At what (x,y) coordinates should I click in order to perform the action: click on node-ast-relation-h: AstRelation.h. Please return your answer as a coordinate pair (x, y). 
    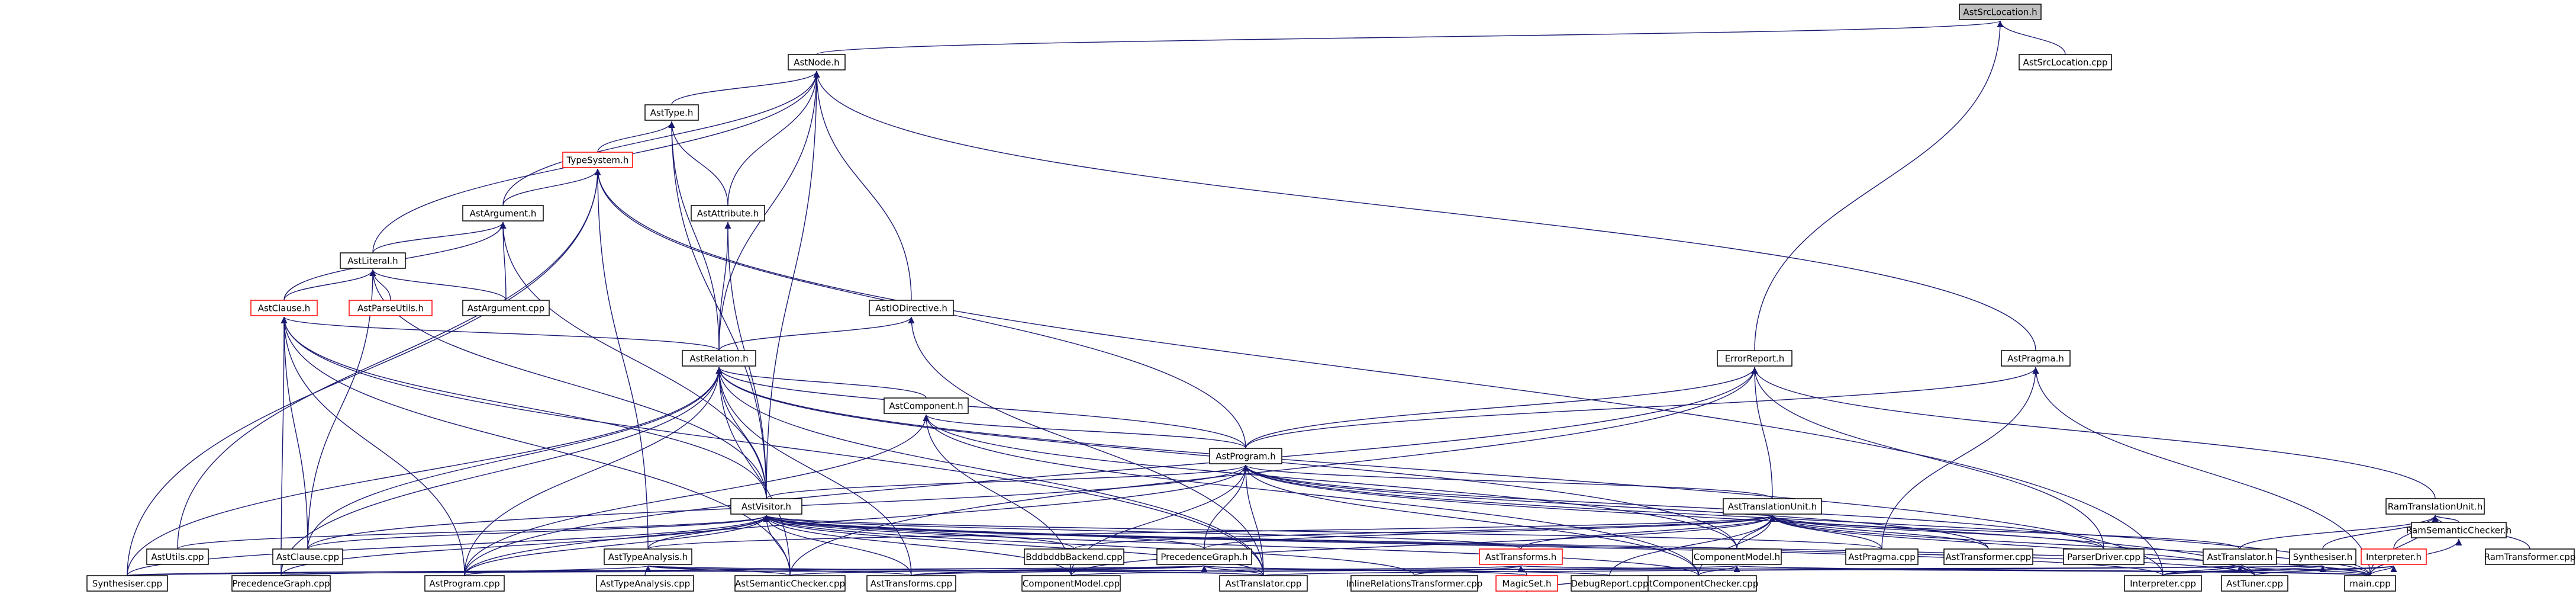
    Looking at the image, I should click on (719, 358).